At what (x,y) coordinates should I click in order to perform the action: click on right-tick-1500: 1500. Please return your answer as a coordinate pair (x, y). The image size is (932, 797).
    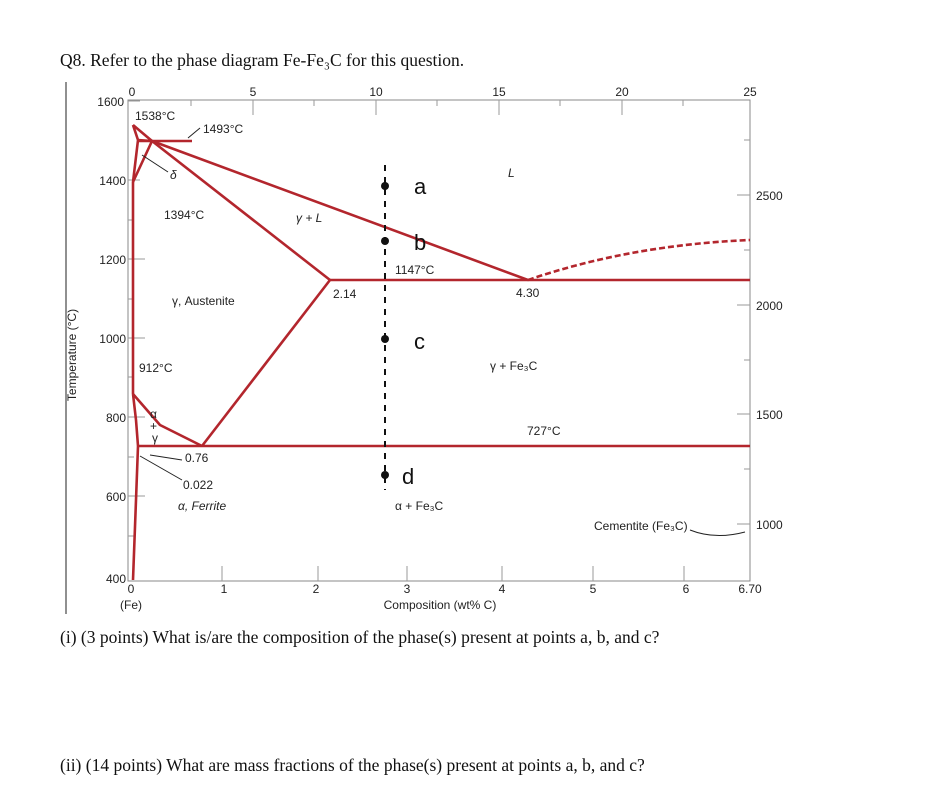
    Looking at the image, I should click on (769, 415).